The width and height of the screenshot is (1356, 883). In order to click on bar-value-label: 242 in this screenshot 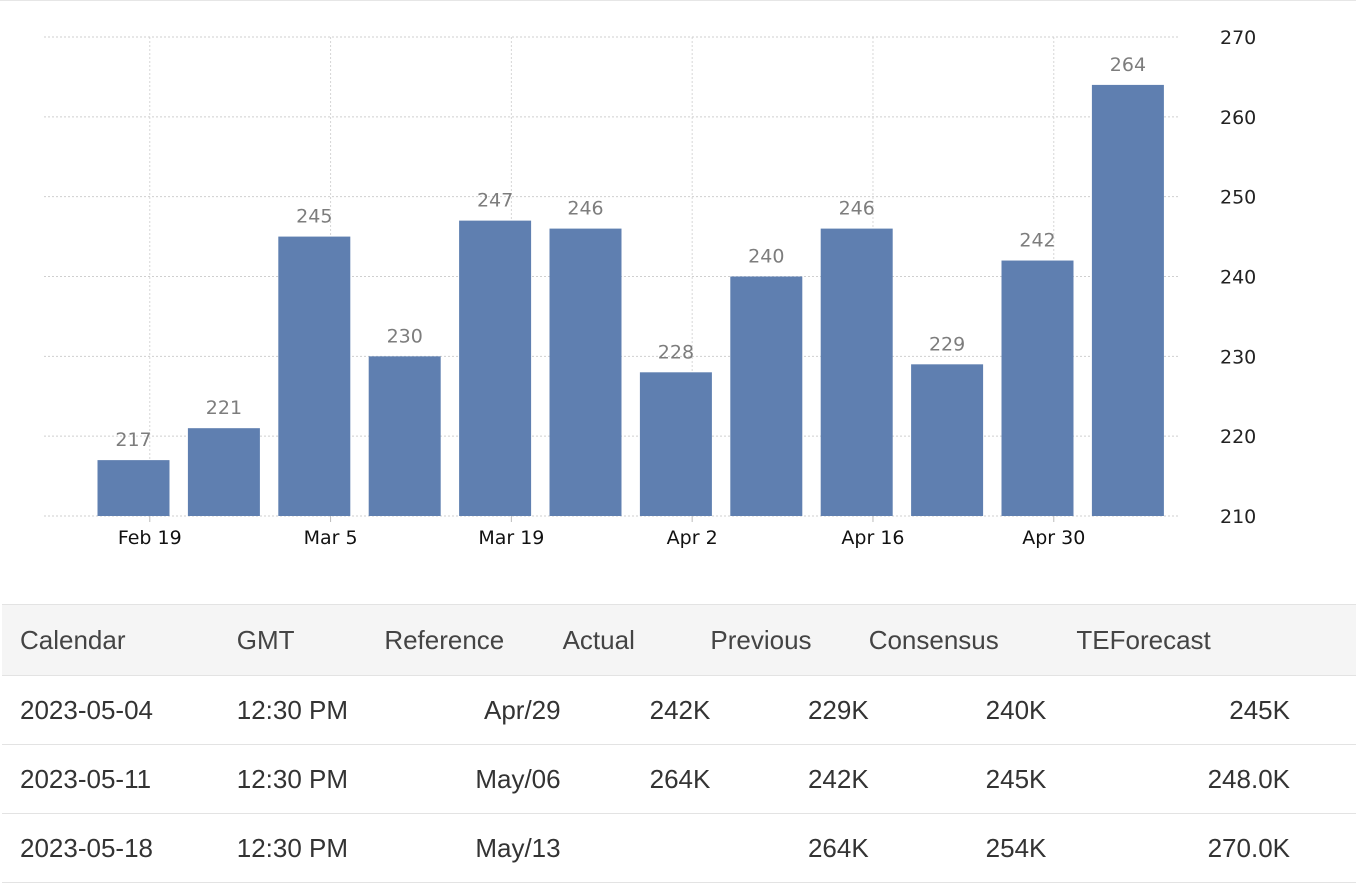, I will do `click(1037, 241)`.